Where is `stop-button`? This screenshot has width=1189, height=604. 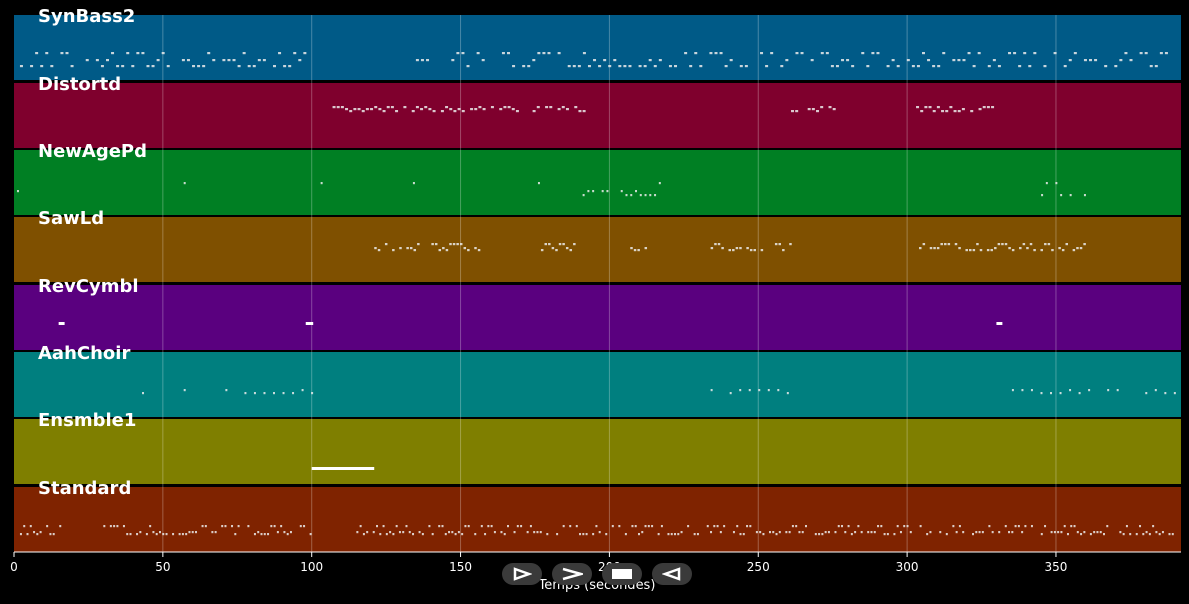 stop-button is located at coordinates (622, 574).